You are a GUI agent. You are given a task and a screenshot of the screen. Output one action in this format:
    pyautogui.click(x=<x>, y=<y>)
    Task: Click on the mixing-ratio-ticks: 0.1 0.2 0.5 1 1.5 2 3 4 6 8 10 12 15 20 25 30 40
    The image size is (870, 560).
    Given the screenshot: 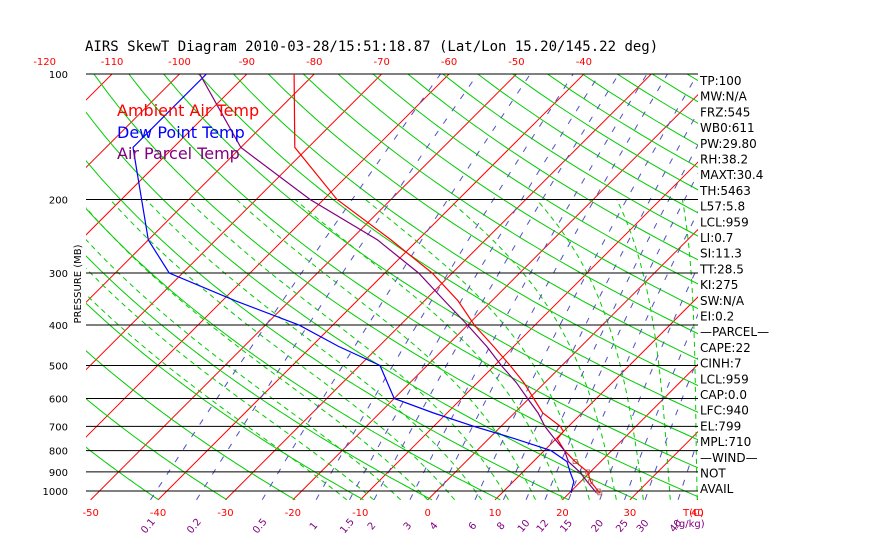 What is the action you would take?
    pyautogui.click(x=411, y=526)
    